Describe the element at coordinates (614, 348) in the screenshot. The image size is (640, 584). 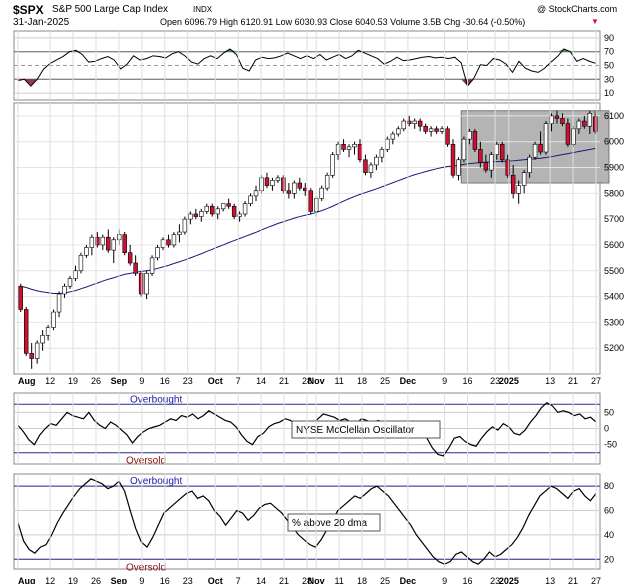
I see `price-tick-label: 5200` at that location.